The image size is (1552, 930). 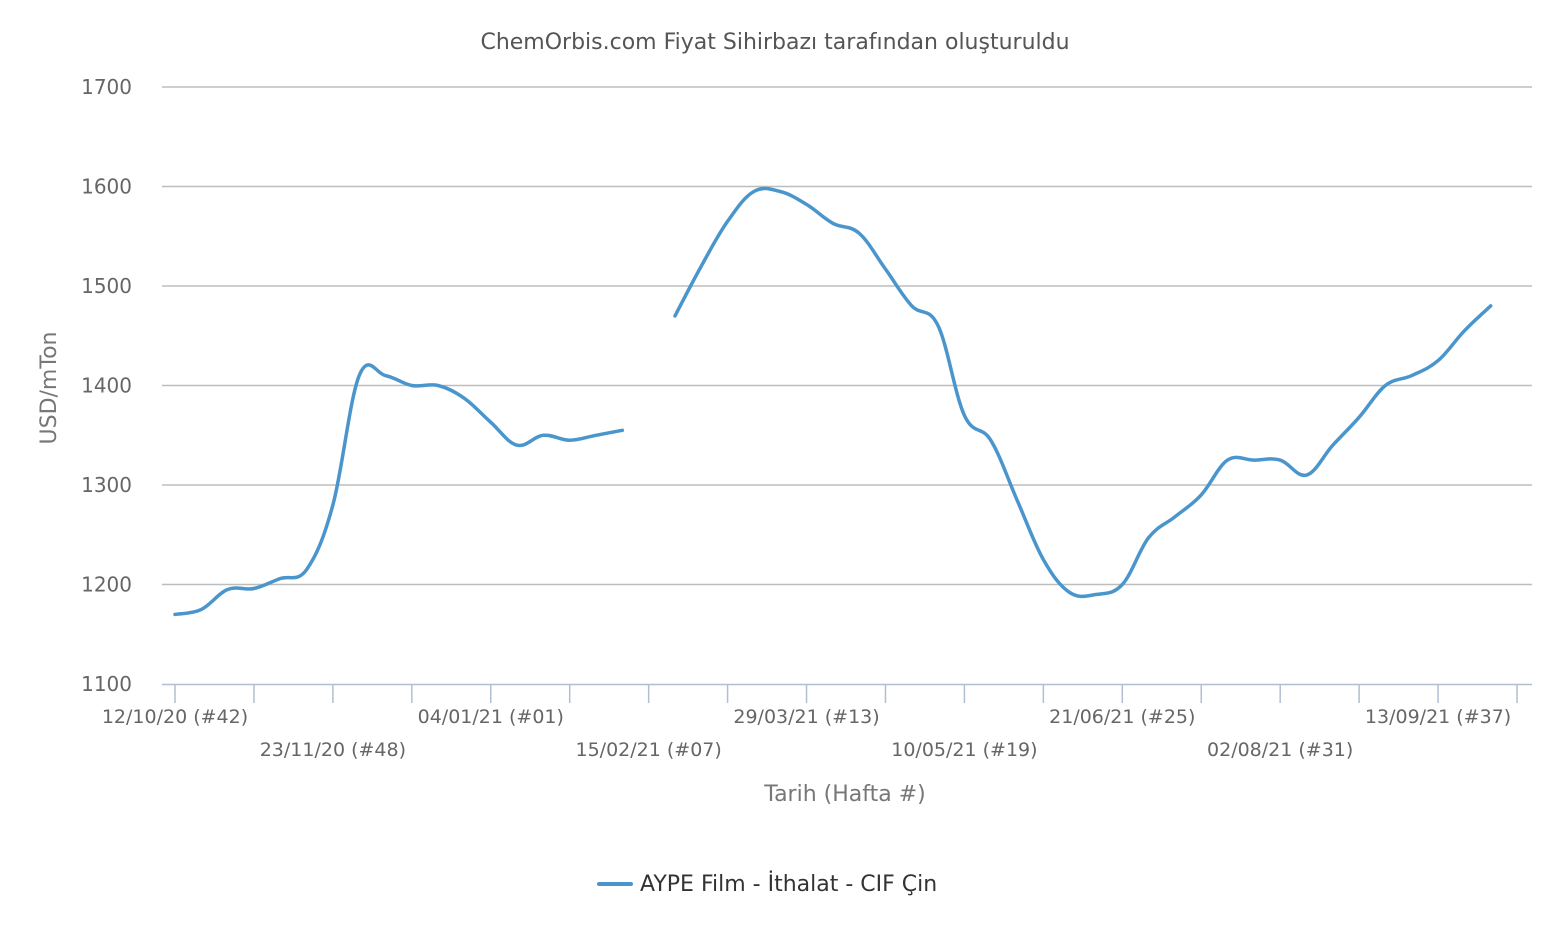 I want to click on y-tick-label: 1300, so click(x=106, y=485).